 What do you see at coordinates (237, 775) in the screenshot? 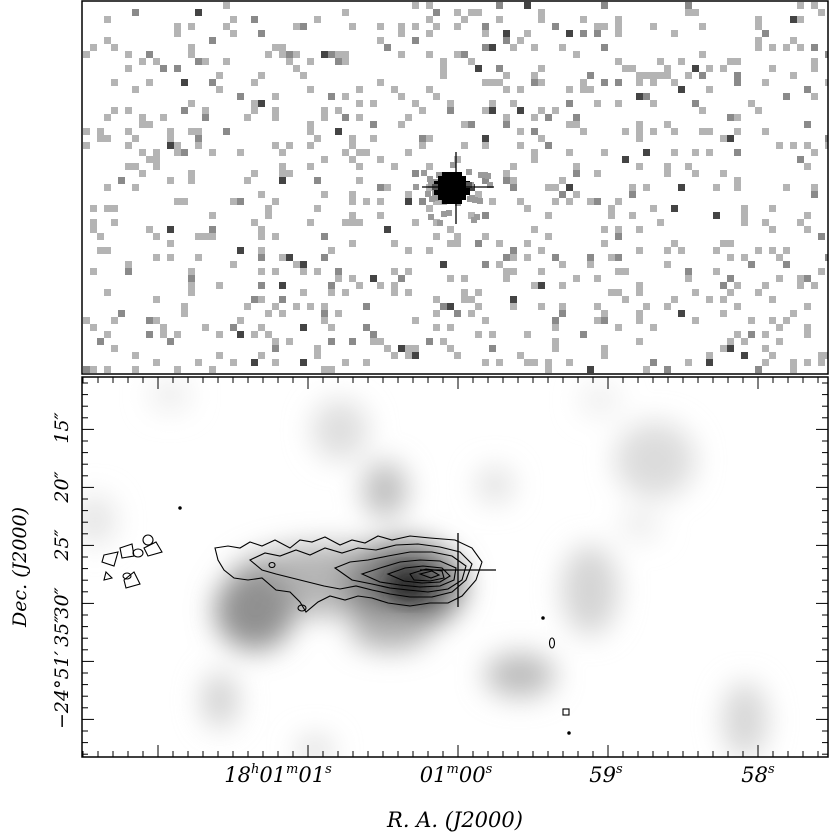
I see `x-tick-hours: 18` at bounding box center [237, 775].